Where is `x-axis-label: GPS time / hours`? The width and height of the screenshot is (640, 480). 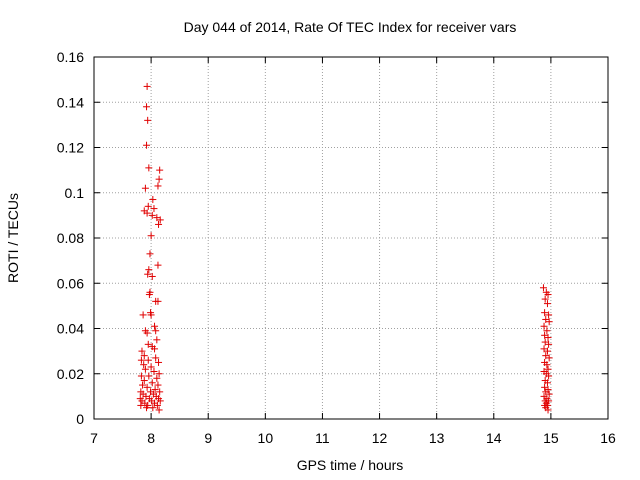 x-axis-label: GPS time / hours is located at coordinates (350, 465).